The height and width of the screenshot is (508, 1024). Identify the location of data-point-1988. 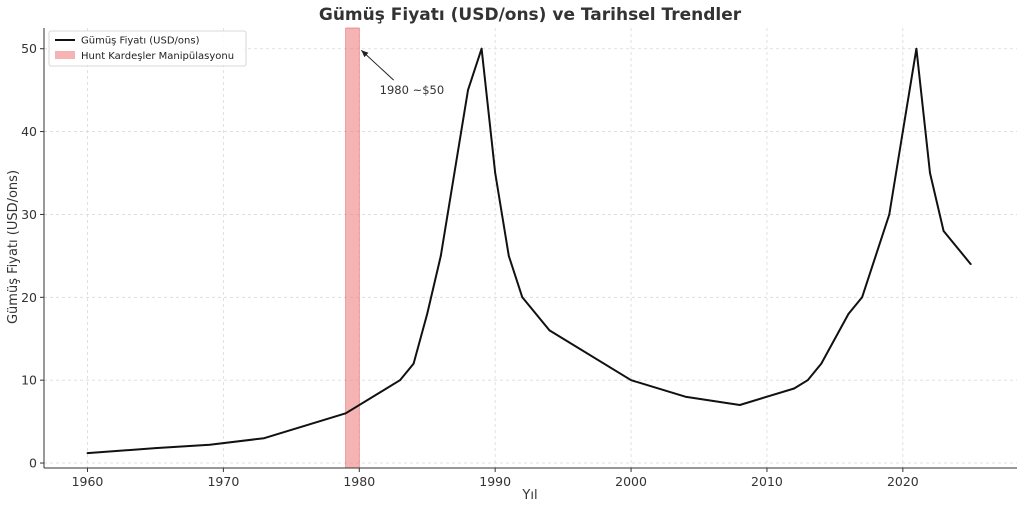
(468, 90).